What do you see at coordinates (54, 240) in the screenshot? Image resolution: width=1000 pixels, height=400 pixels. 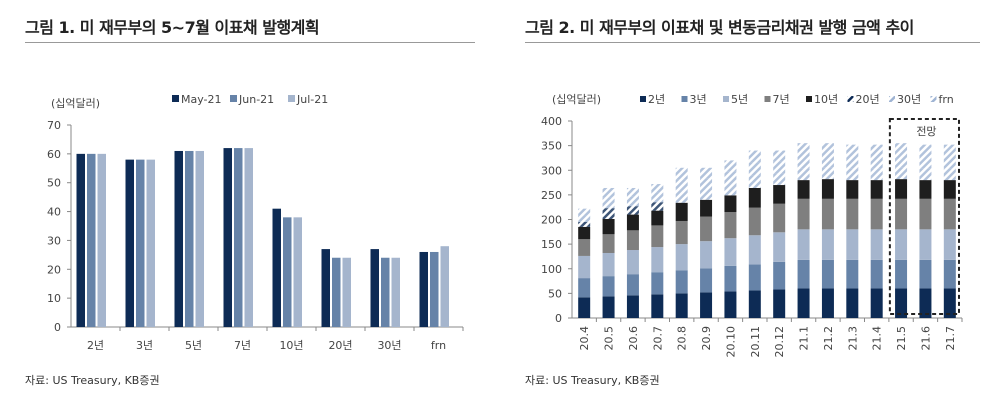 I see `y-tick-label: 30` at bounding box center [54, 240].